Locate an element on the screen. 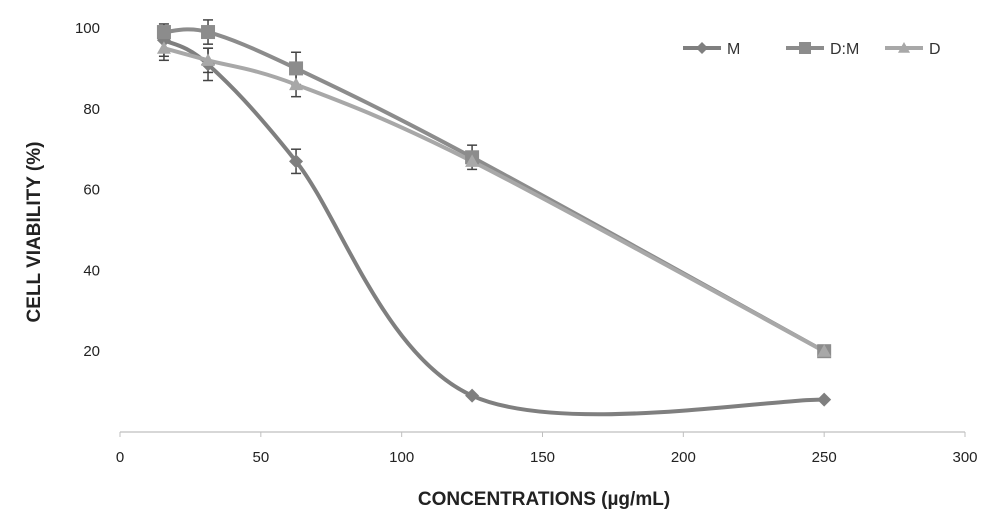 This screenshot has width=1000, height=521. legend-label-d-m: D:M is located at coordinates (844, 49).